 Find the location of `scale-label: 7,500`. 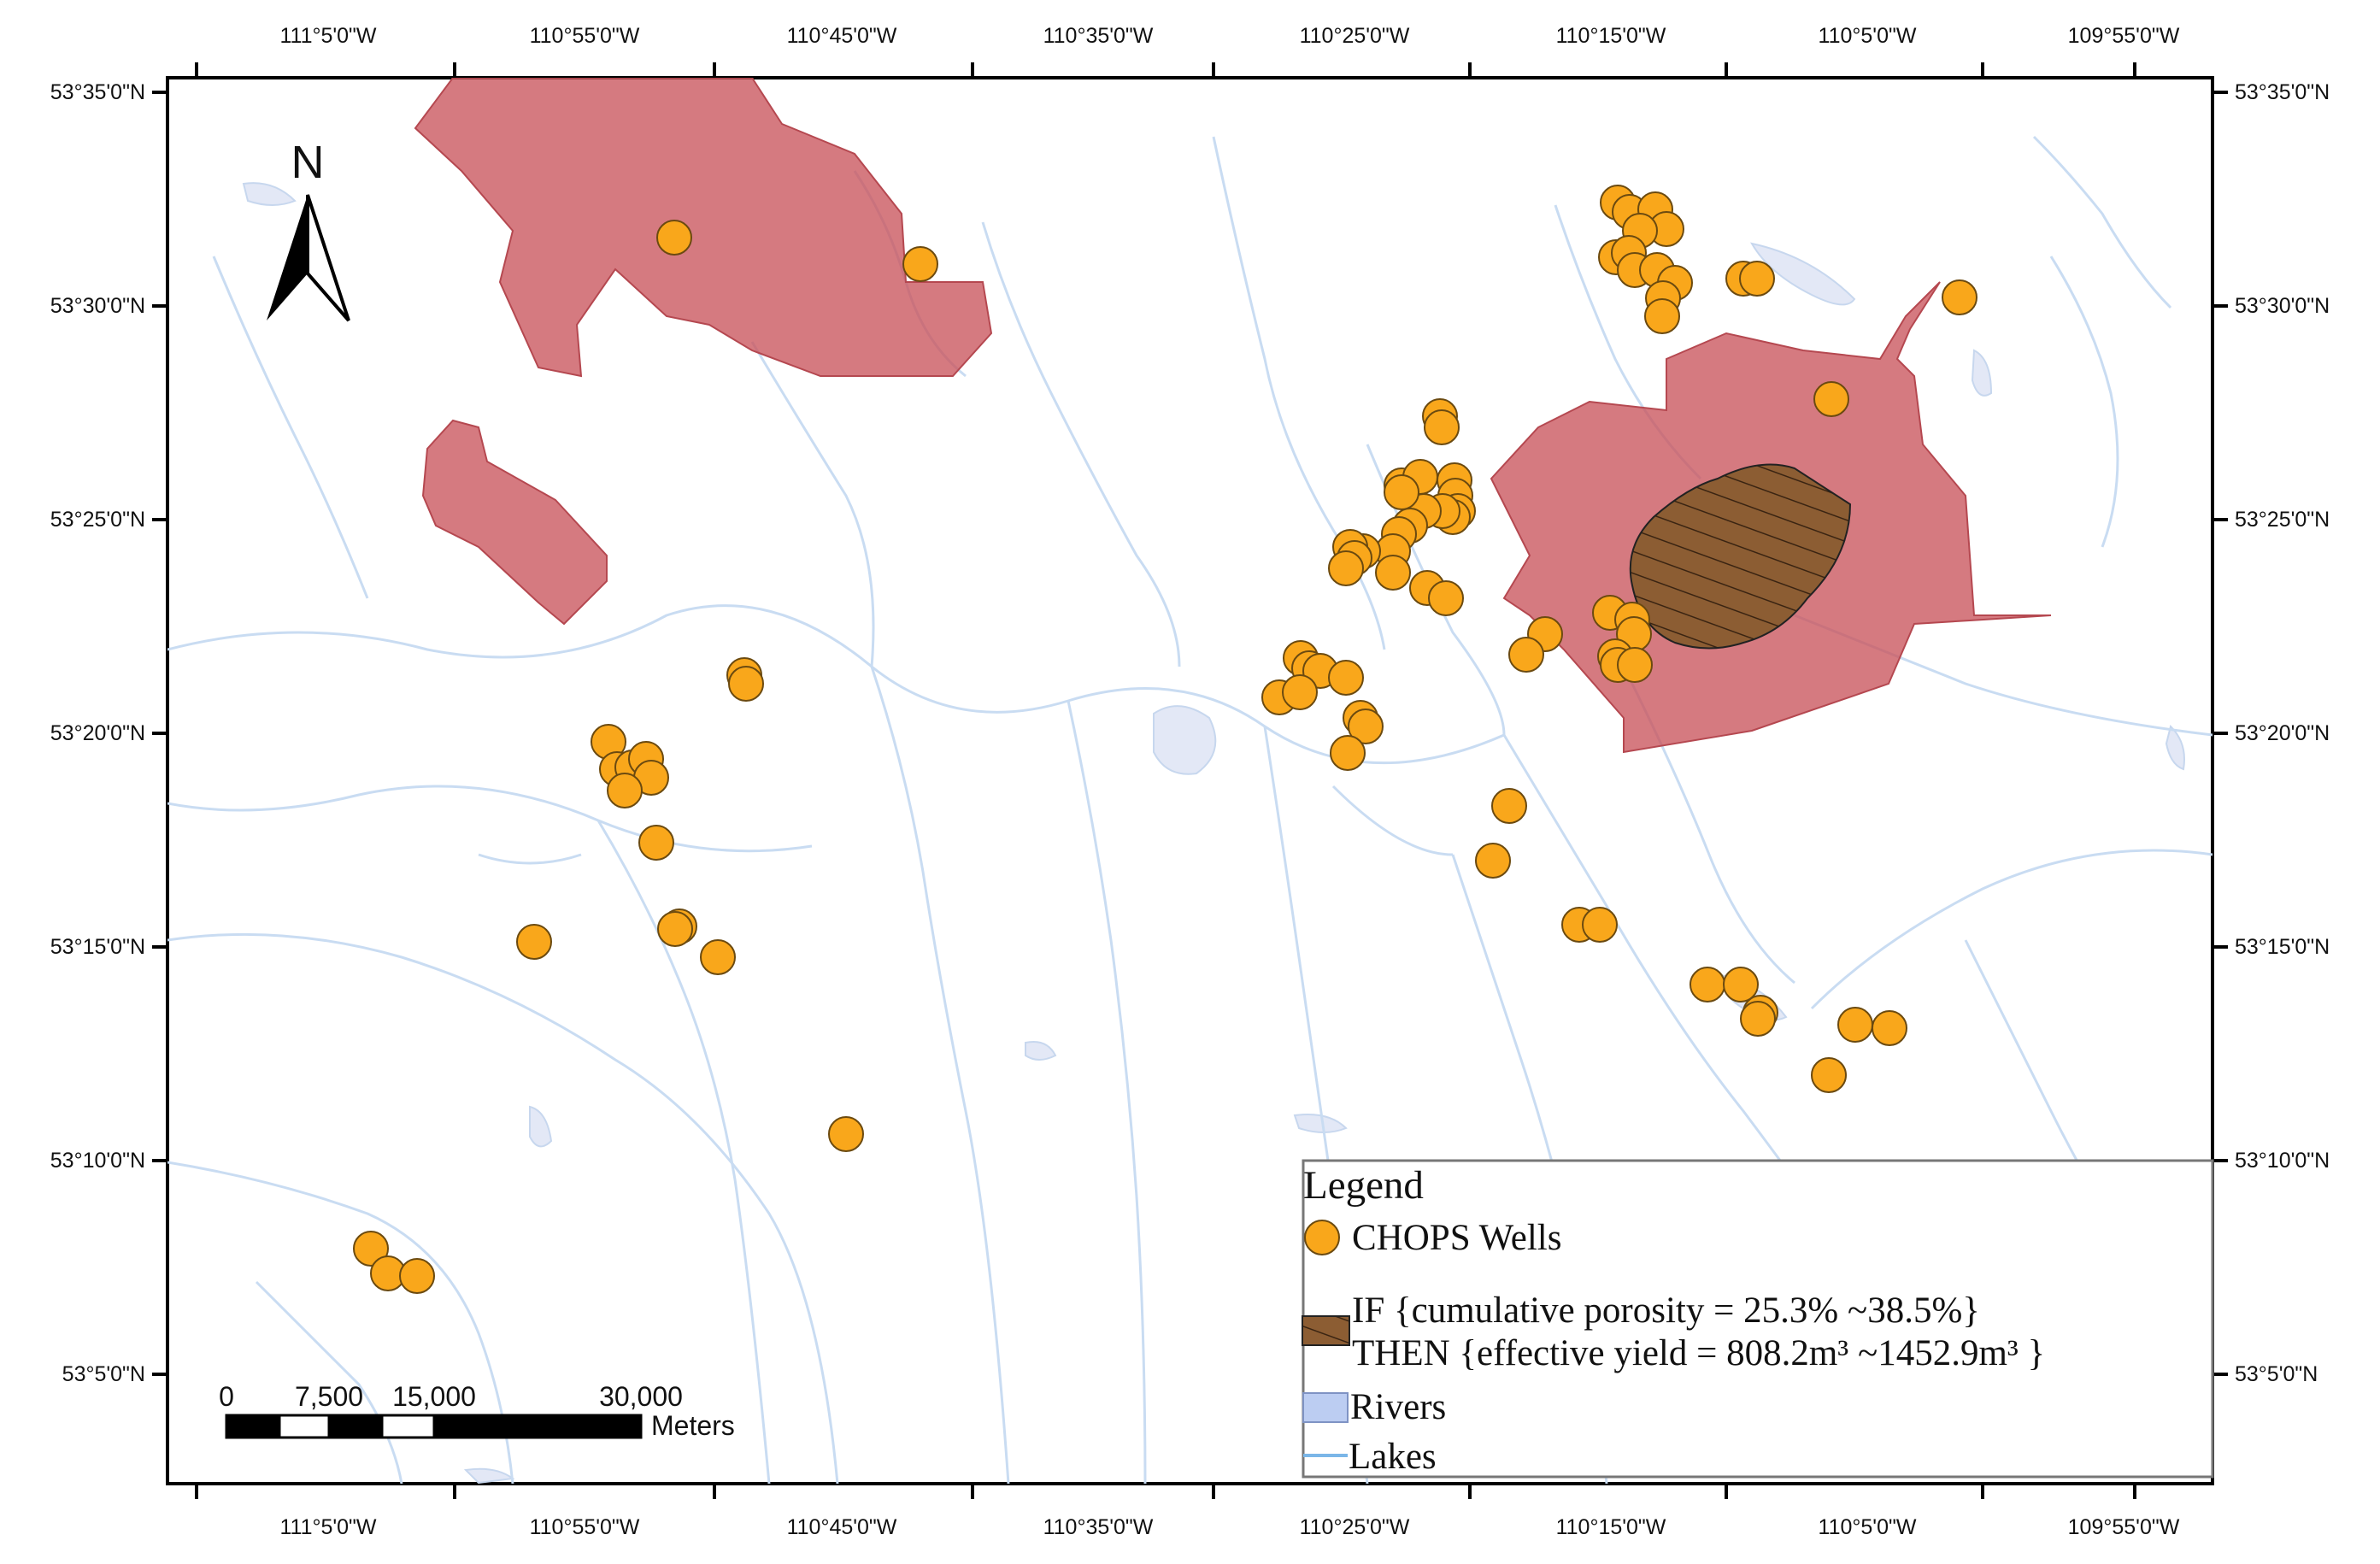

scale-label: 7,500 is located at coordinates (329, 1396).